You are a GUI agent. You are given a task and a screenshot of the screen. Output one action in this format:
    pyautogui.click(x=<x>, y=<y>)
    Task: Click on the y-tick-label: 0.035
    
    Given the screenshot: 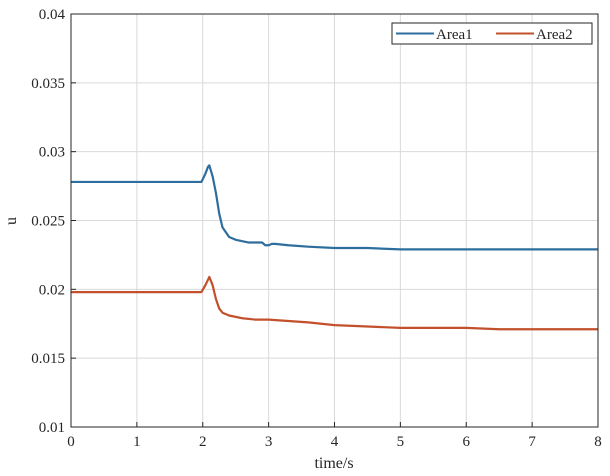 What is the action you would take?
    pyautogui.click(x=48, y=84)
    